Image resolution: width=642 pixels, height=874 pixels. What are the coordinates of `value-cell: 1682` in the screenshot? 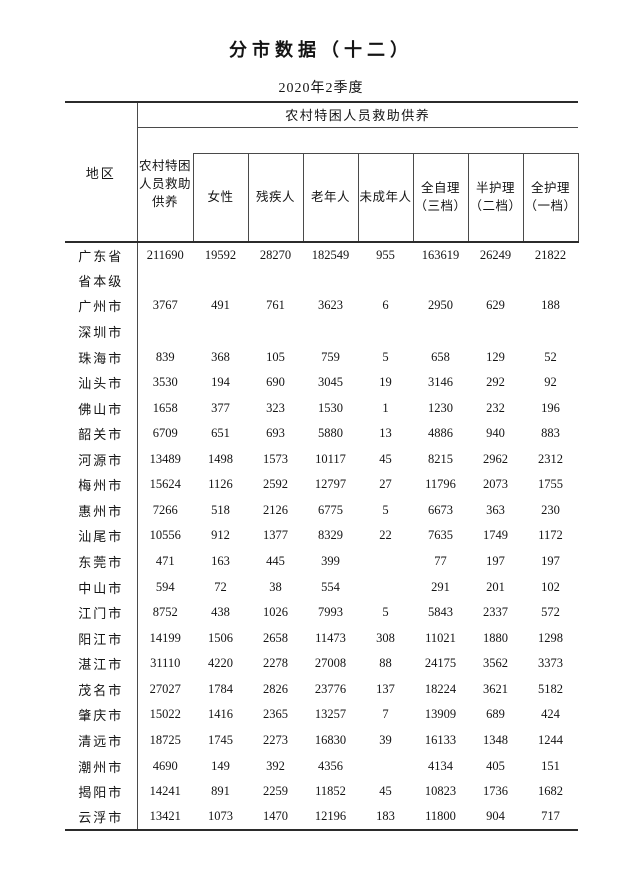 It's located at (550, 791).